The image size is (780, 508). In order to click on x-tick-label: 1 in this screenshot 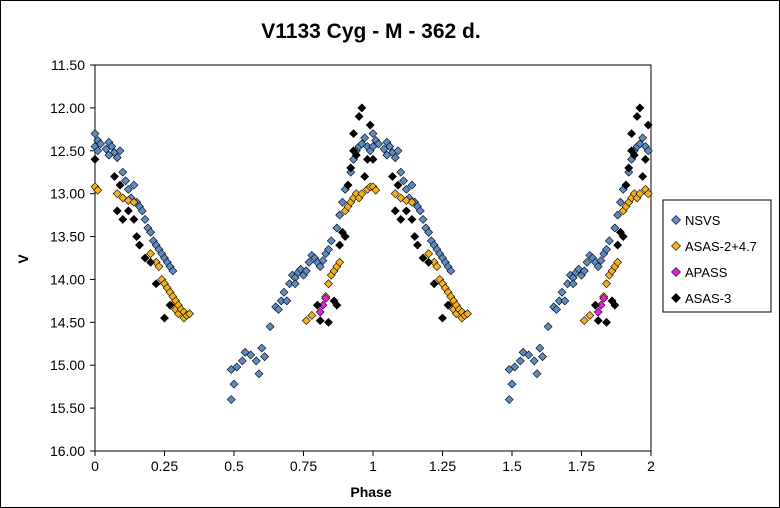, I will do `click(373, 466)`.